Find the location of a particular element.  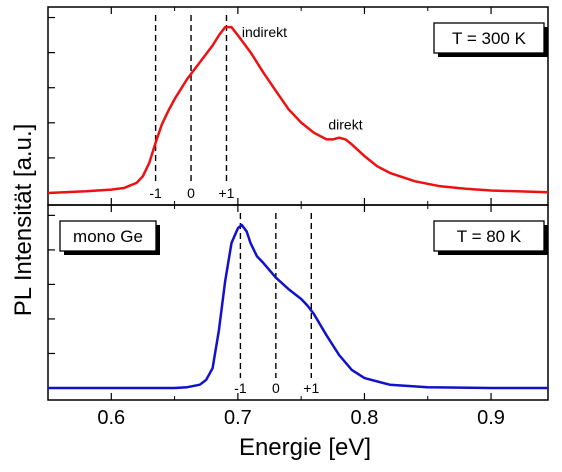

top-dashed-line-label: 0 is located at coordinates (191, 193).